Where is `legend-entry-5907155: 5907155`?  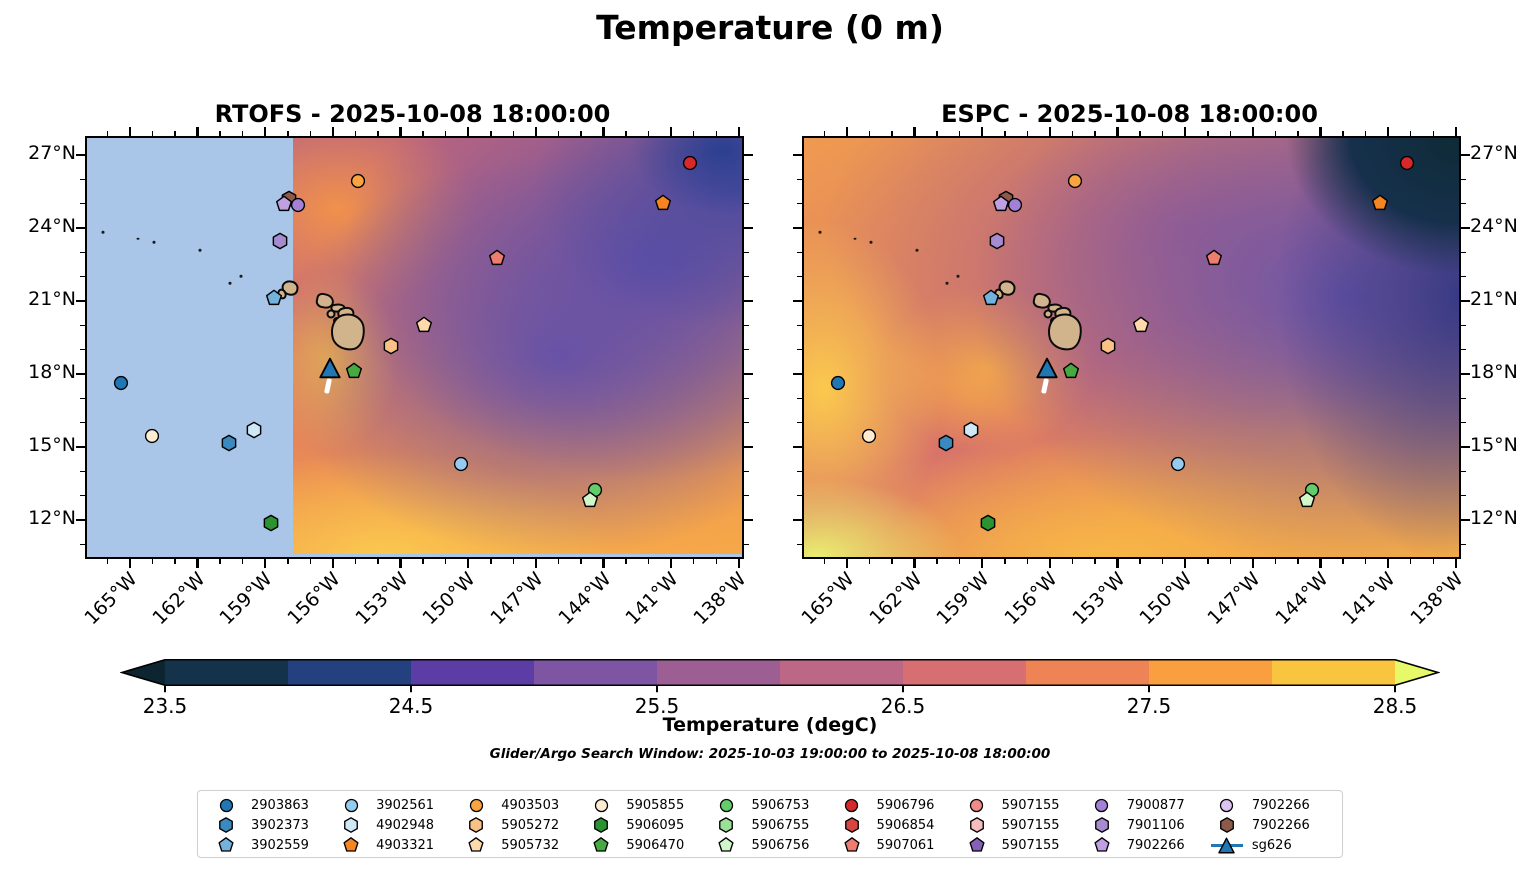
legend-entry-5907155: 5907155 is located at coordinates (1020, 825).